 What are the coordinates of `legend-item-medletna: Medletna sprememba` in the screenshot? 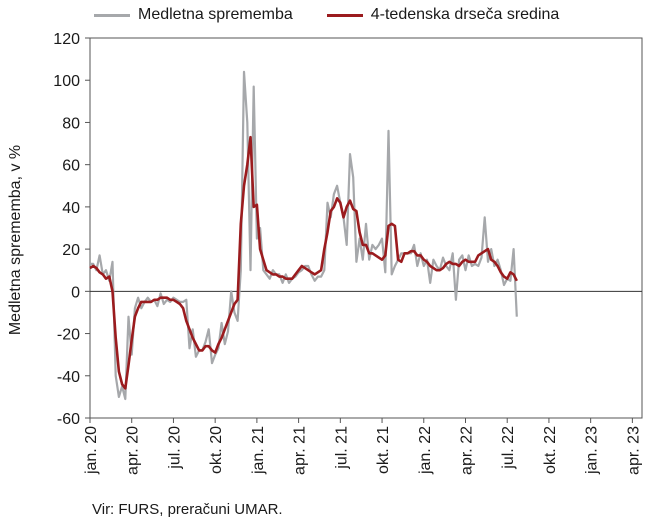 It's located at (193, 15).